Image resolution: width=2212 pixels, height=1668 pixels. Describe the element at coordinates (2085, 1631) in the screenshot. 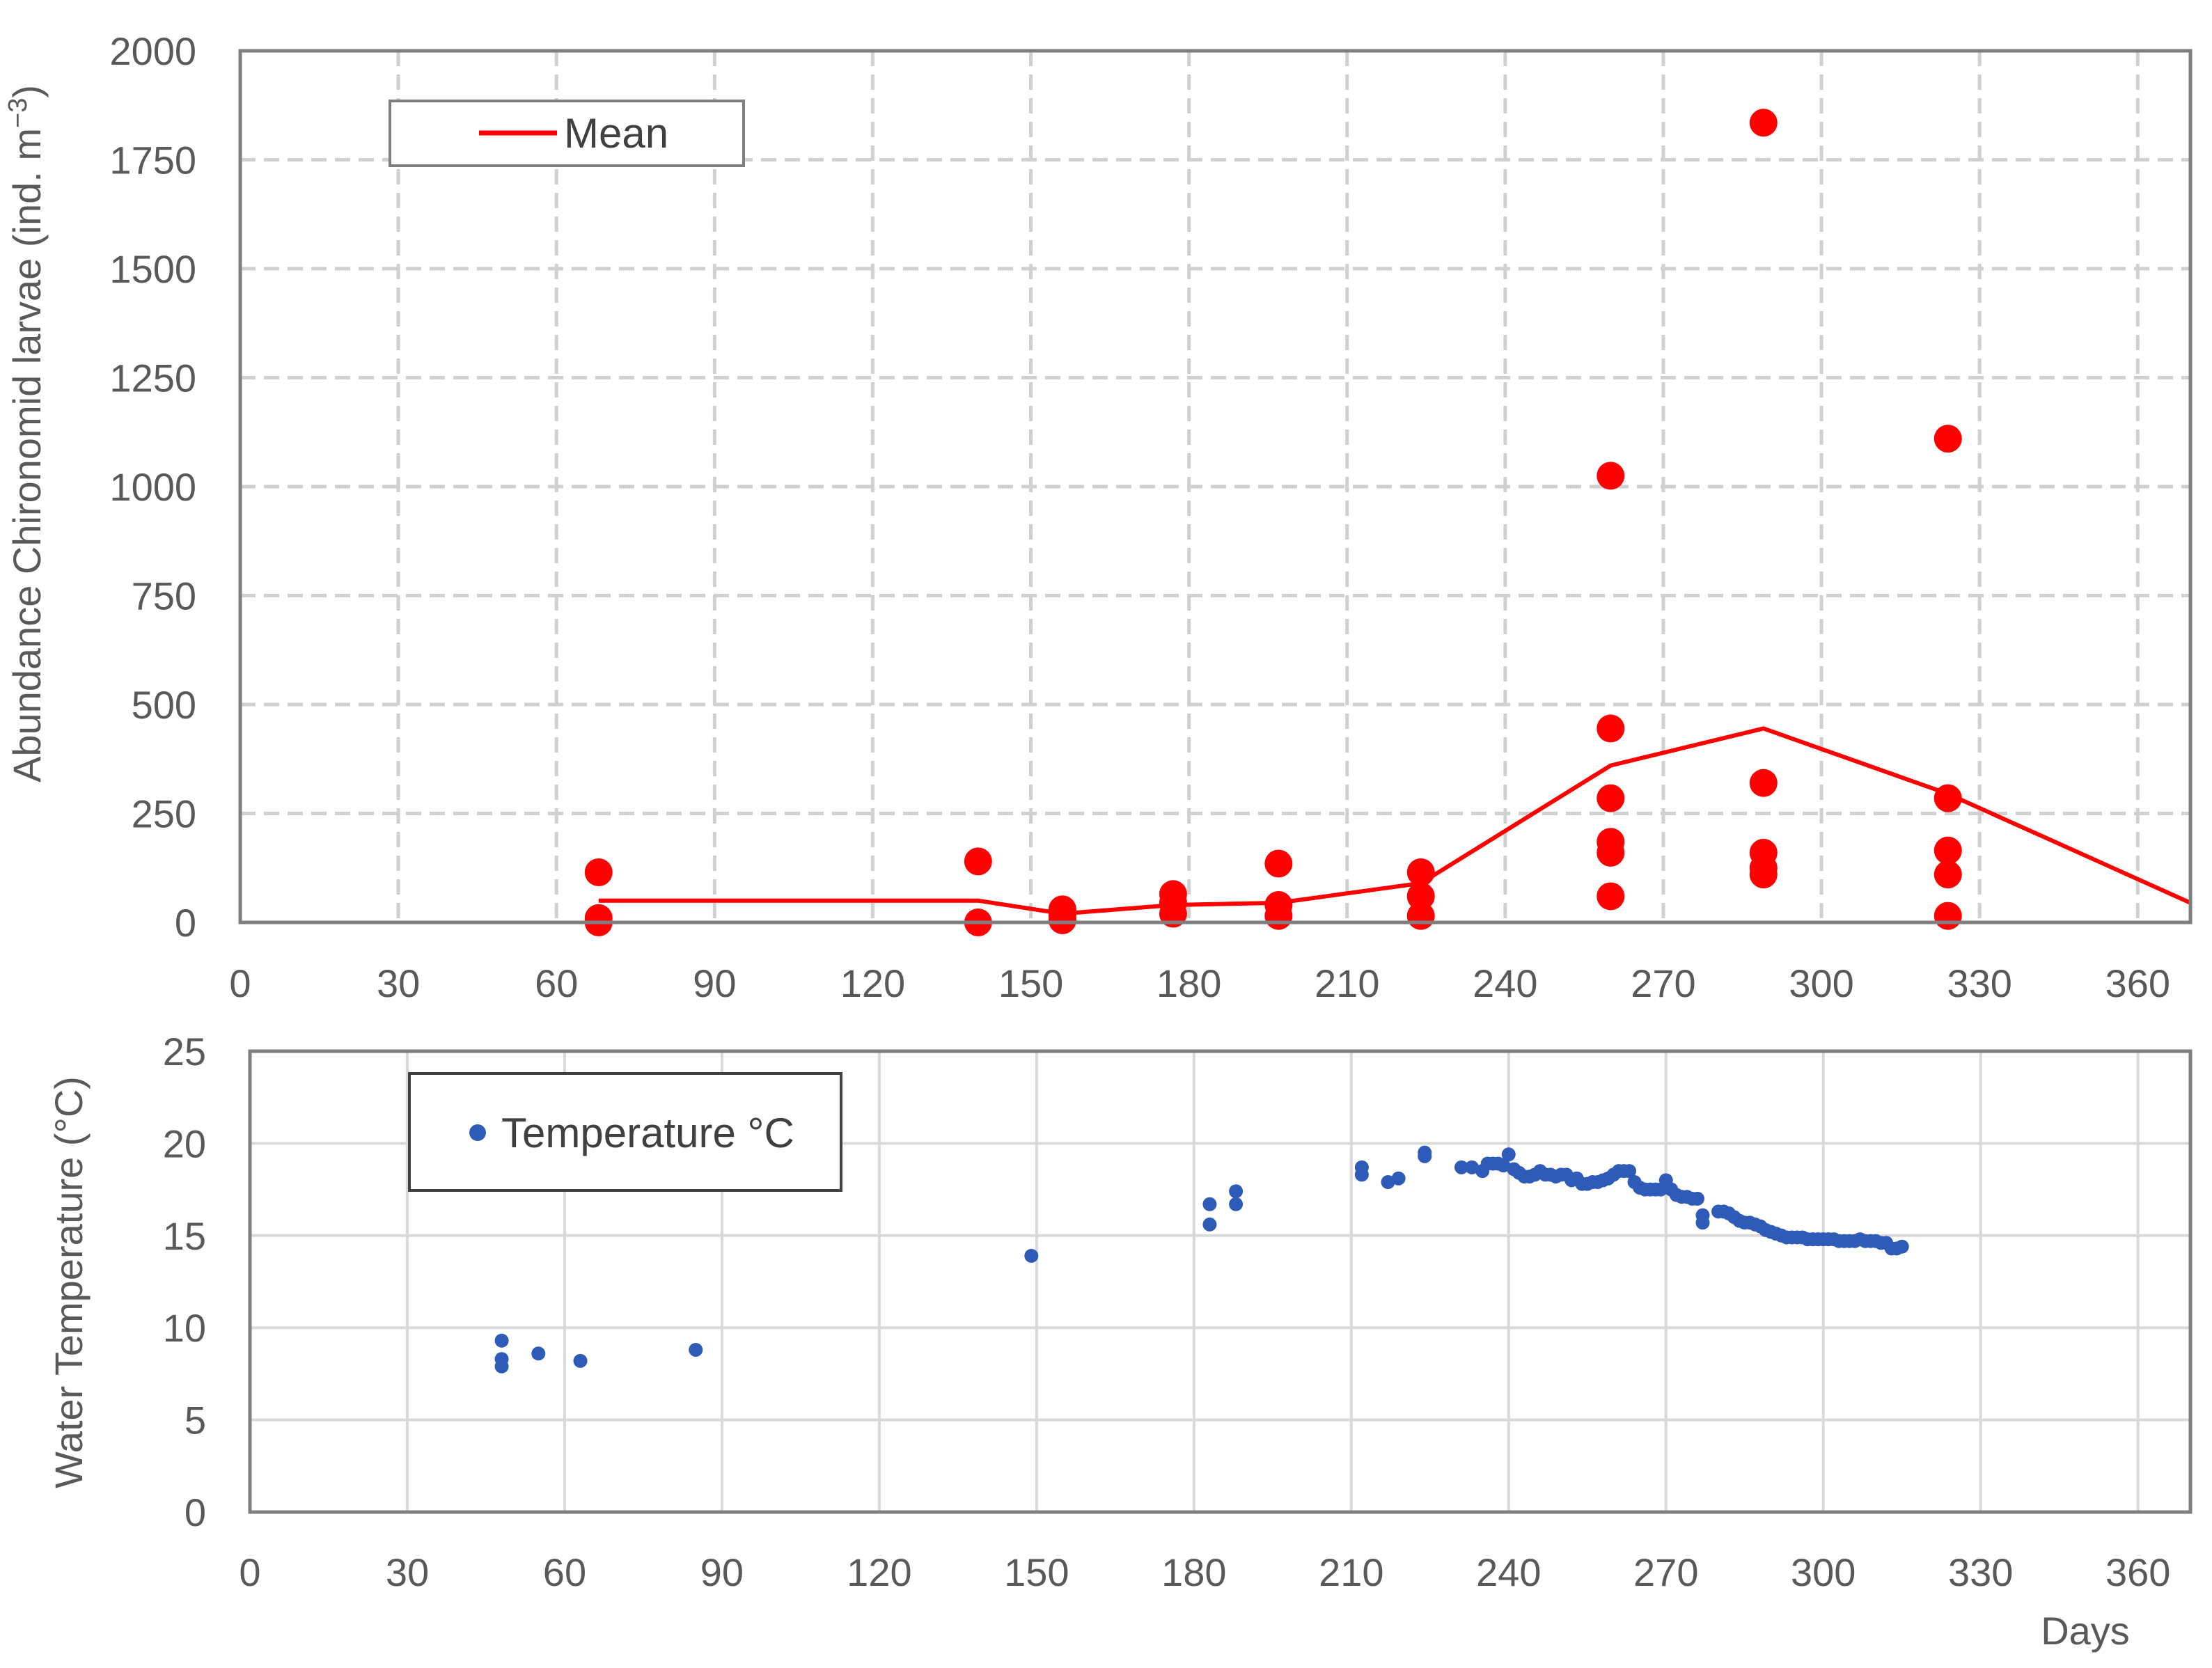

I see `temperature-x-axis-label: Days` at that location.